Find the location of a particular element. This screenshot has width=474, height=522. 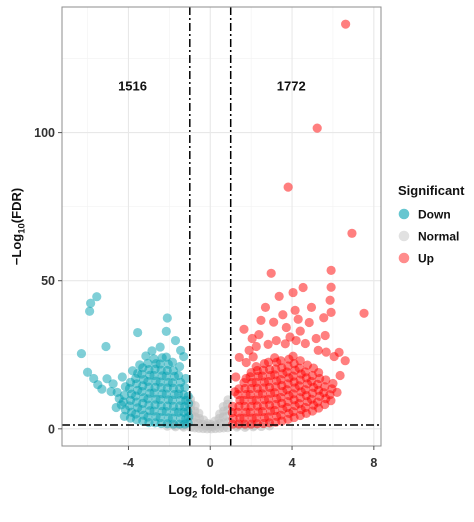

y-tick-label: 100 is located at coordinates (44, 133).